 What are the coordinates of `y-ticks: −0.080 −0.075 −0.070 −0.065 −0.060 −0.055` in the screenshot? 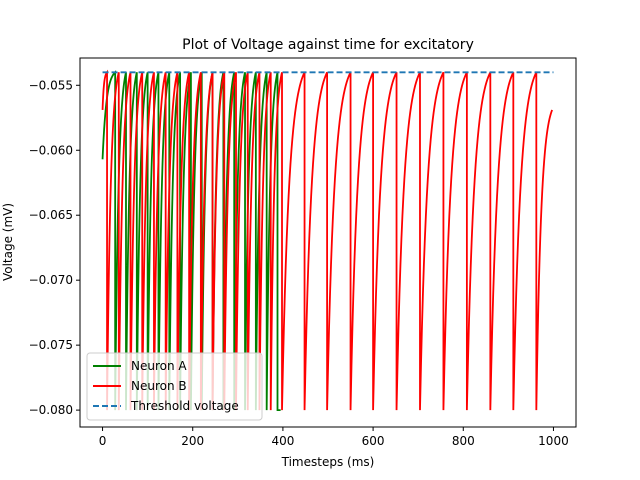 It's located at (54, 247).